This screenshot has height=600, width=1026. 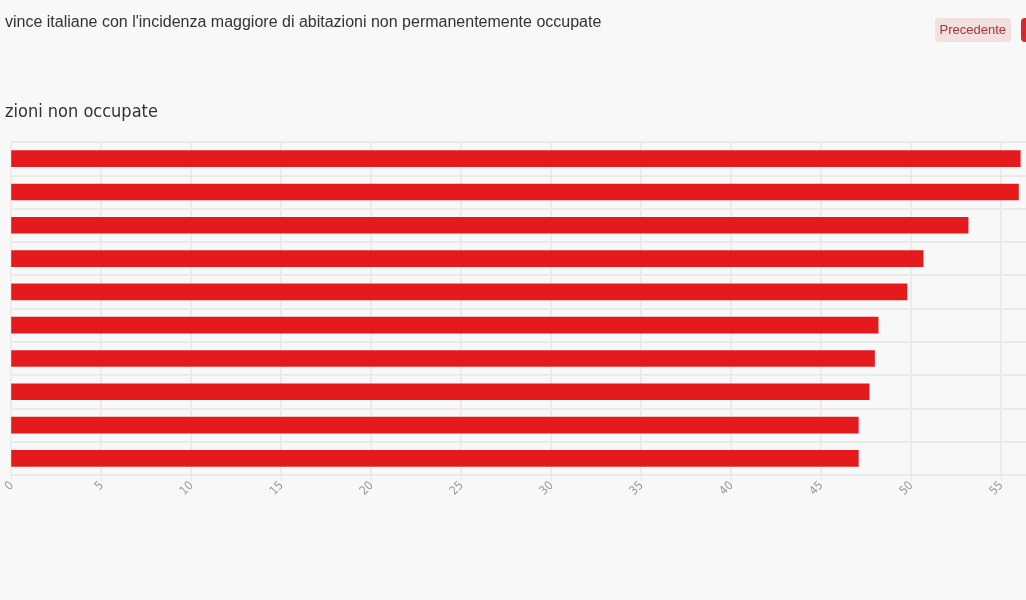 I want to click on x-tick-label: 55, so click(x=996, y=488).